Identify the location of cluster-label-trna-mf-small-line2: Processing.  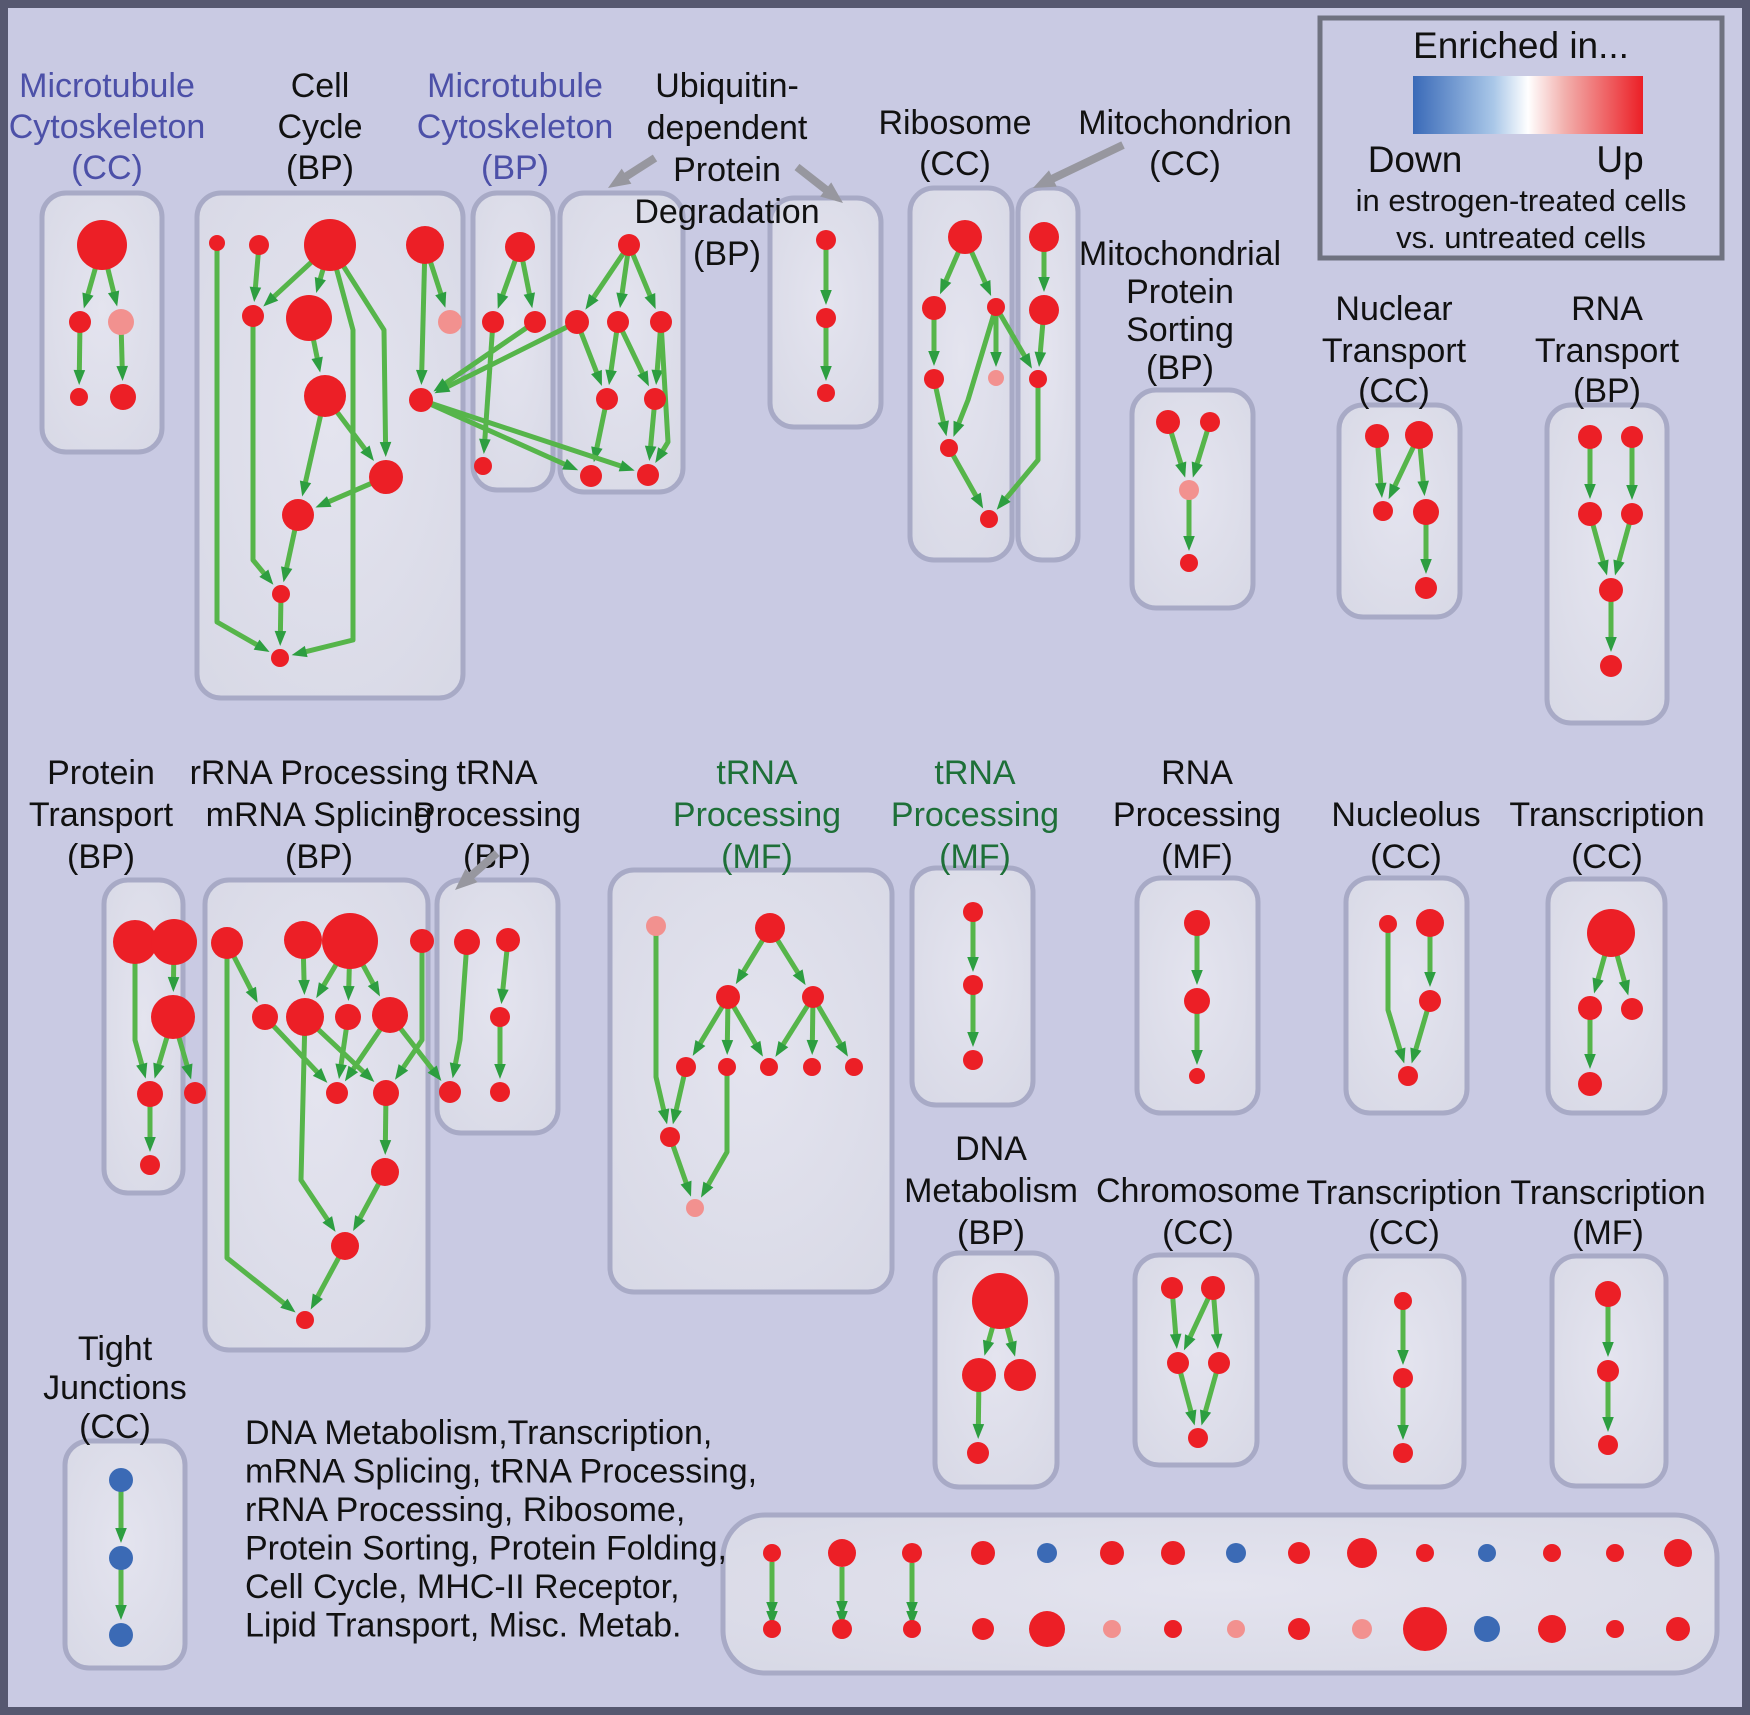
(975, 815).